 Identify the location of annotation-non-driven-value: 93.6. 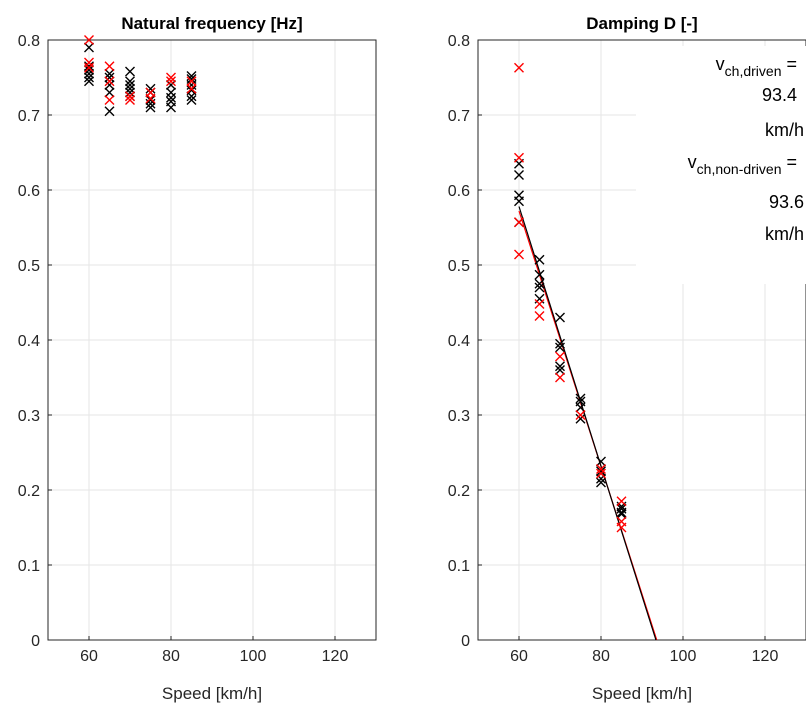
(786, 202).